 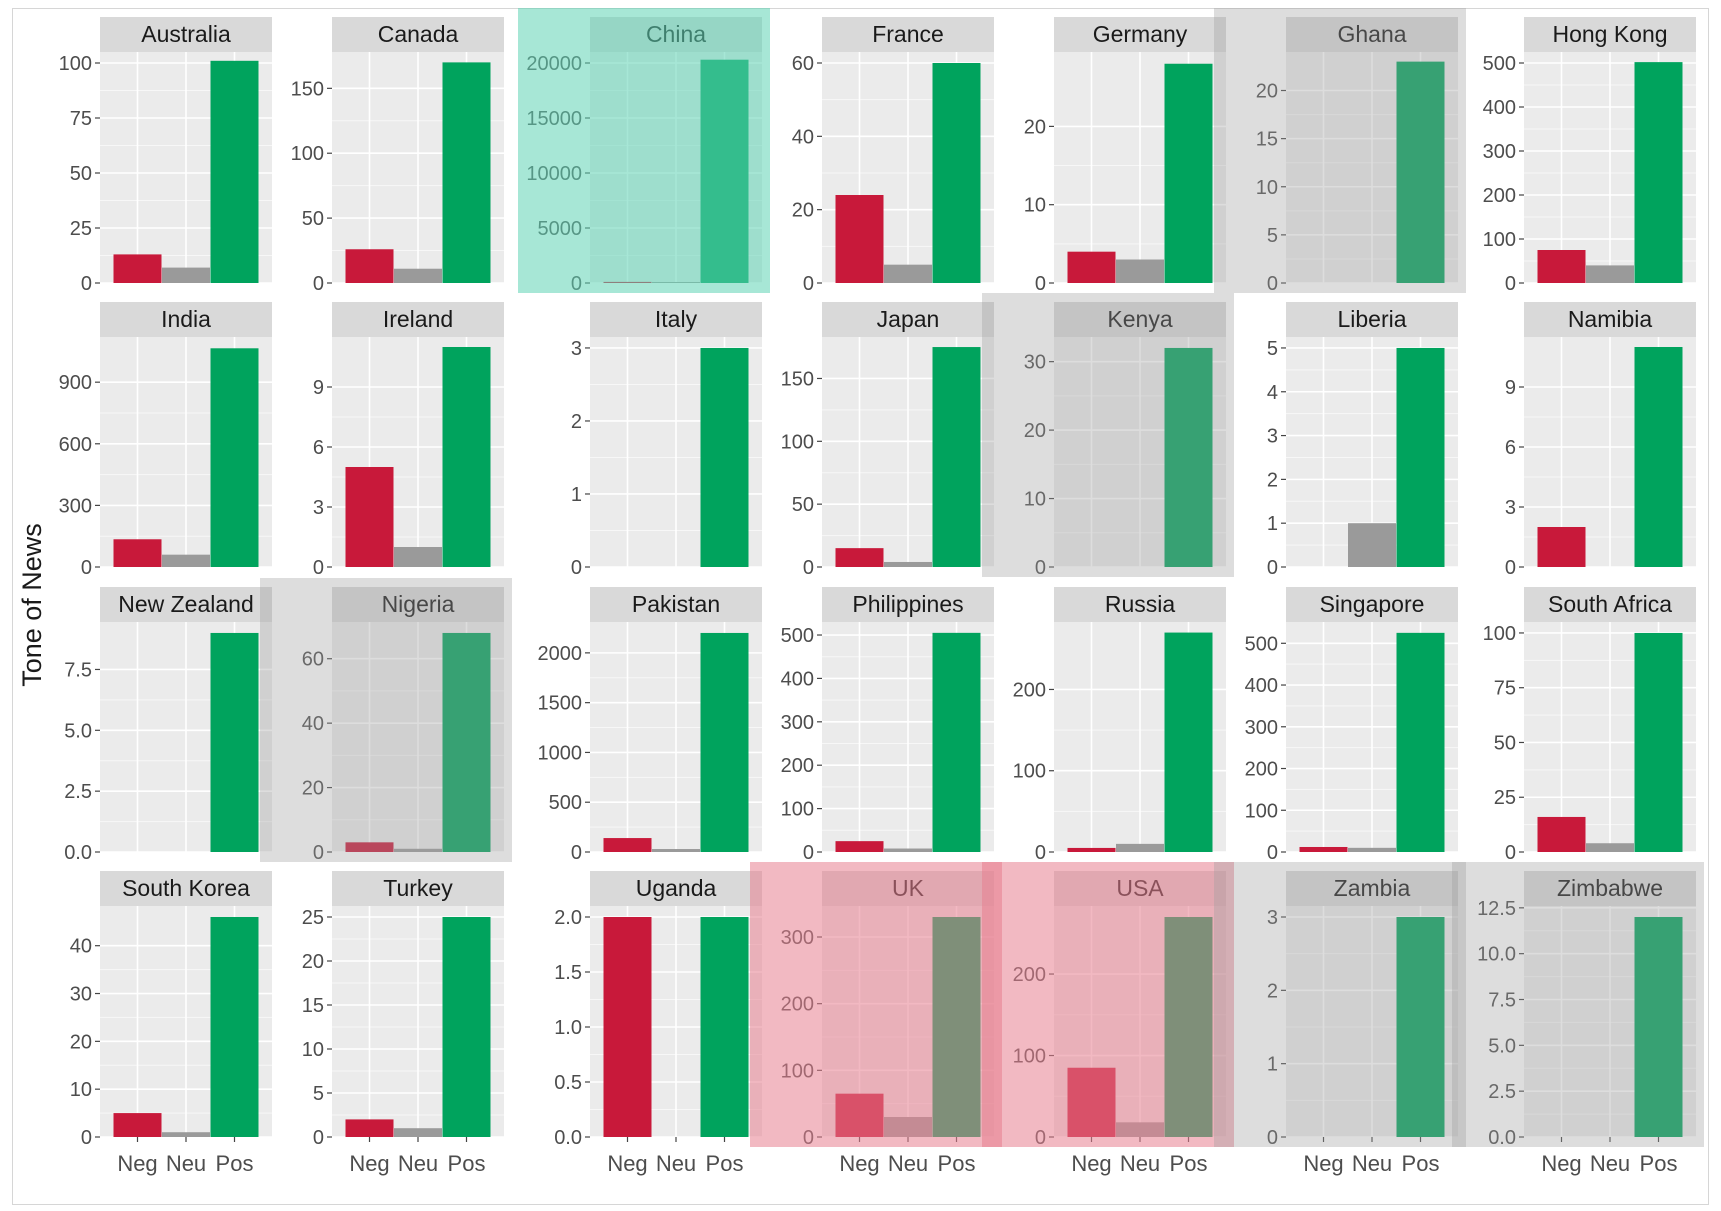 I want to click on y-tick-label: 50, so click(x=1505, y=743).